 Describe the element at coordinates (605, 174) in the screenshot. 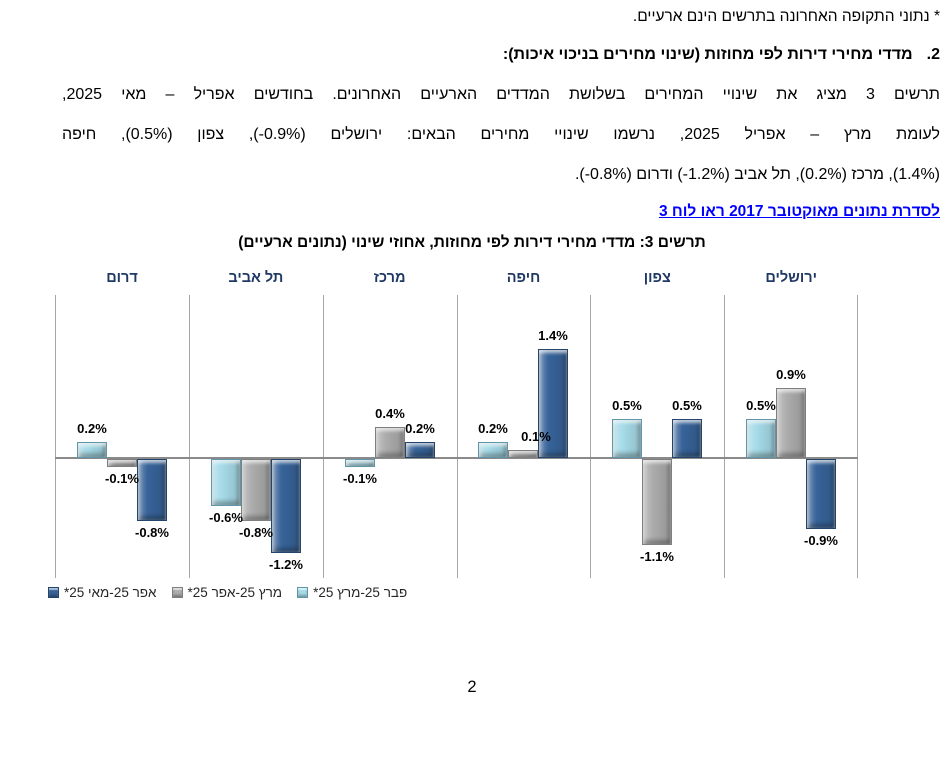

I see `text-segment: (-0.8%)` at that location.